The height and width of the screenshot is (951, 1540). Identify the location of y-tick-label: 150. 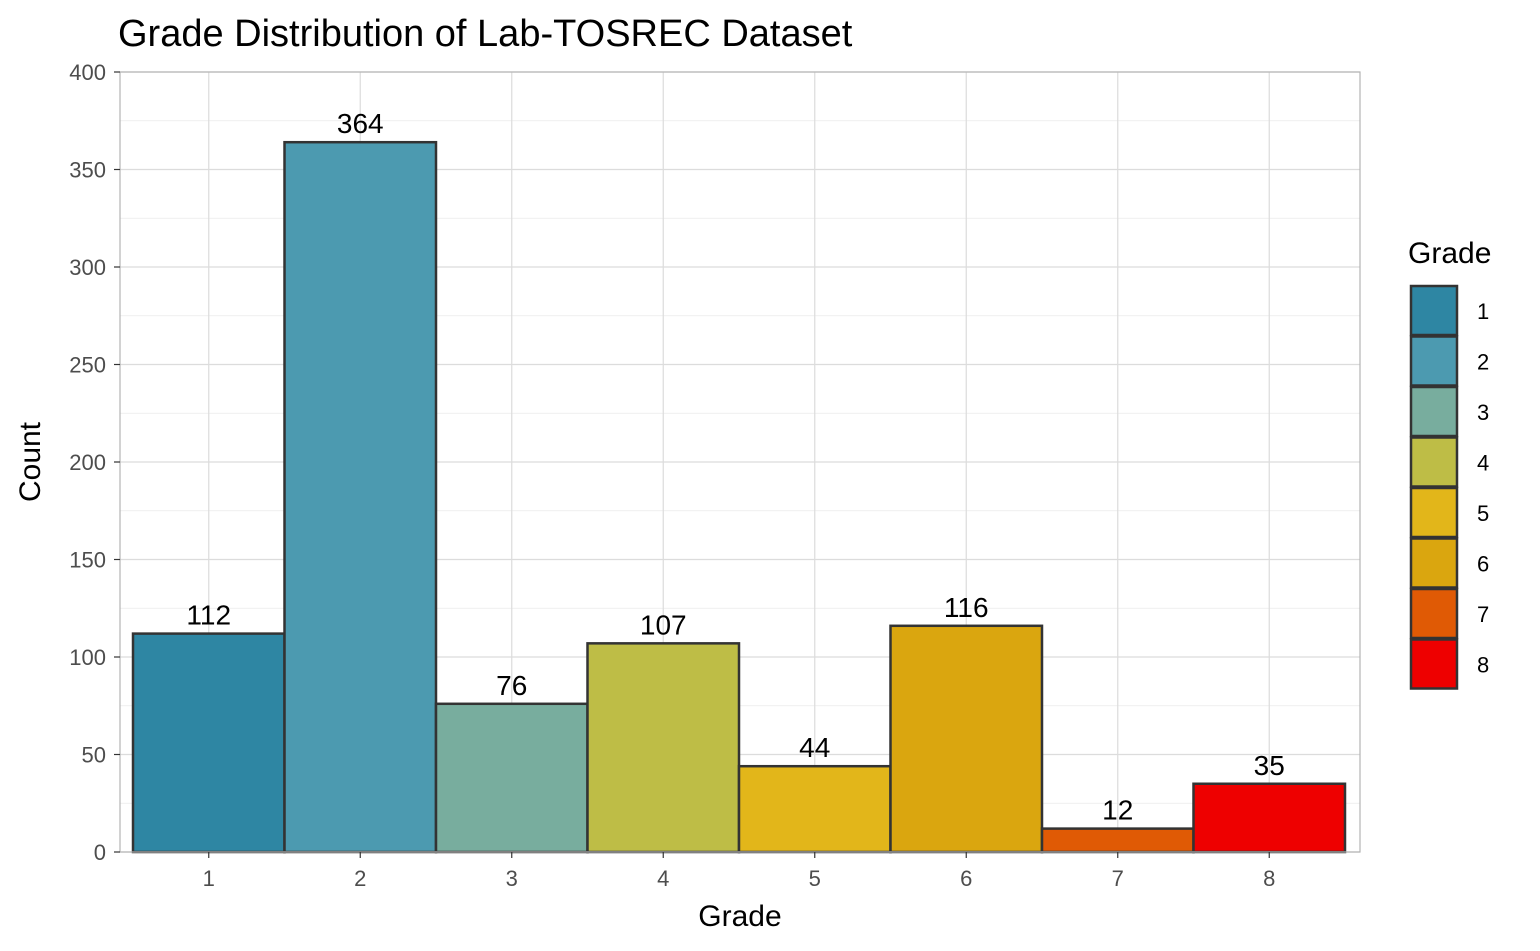
(87, 560).